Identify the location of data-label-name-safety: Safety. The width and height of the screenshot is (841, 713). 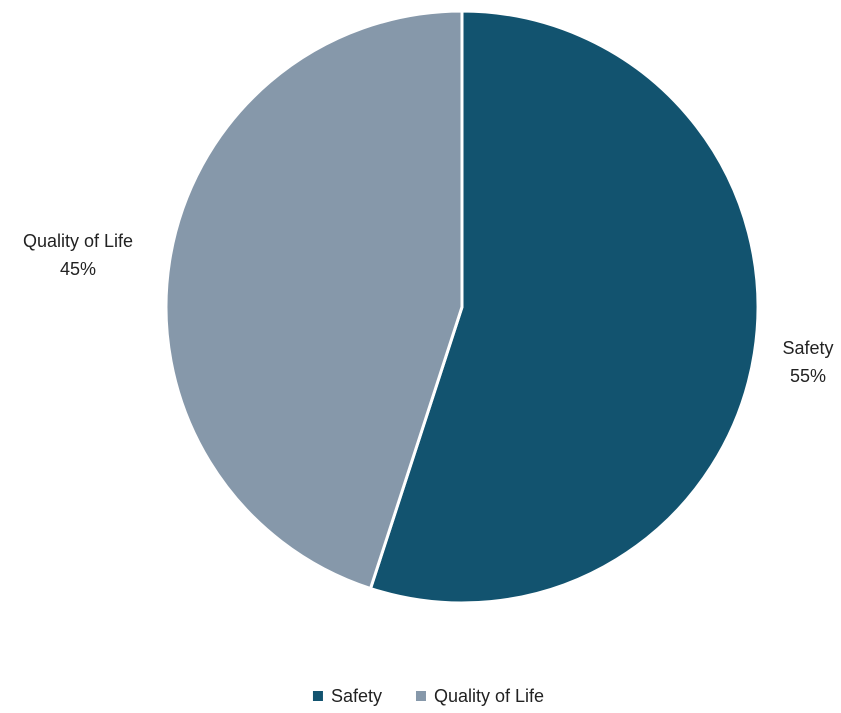
(807, 348).